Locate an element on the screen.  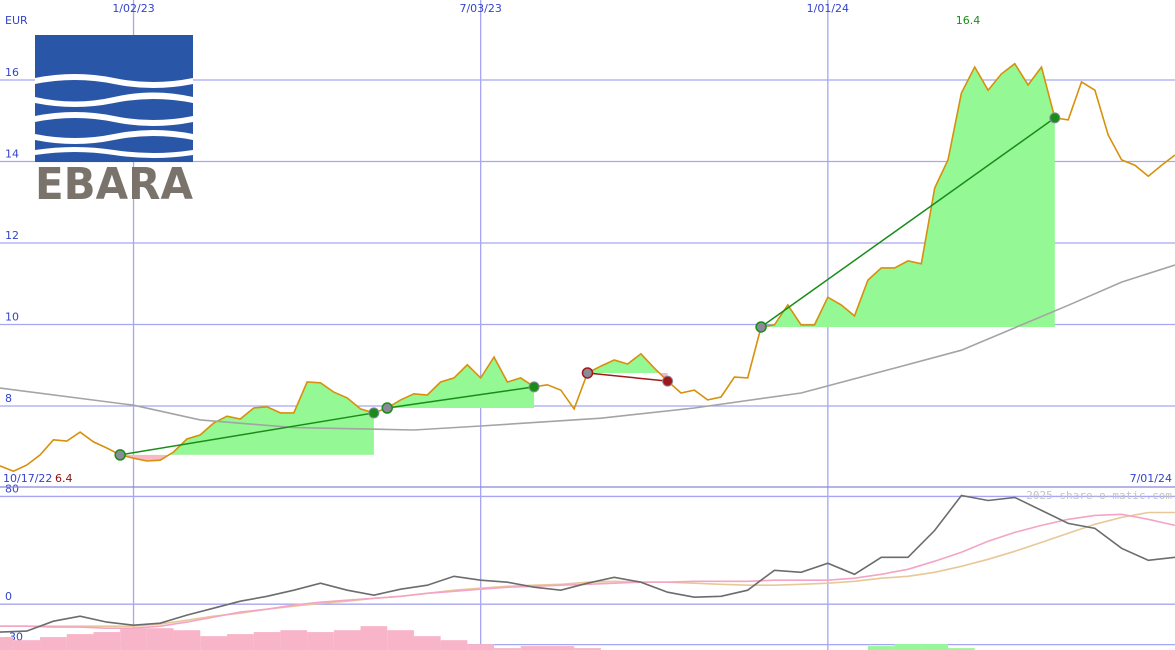
unit-label: EUR is located at coordinates (16, 20).